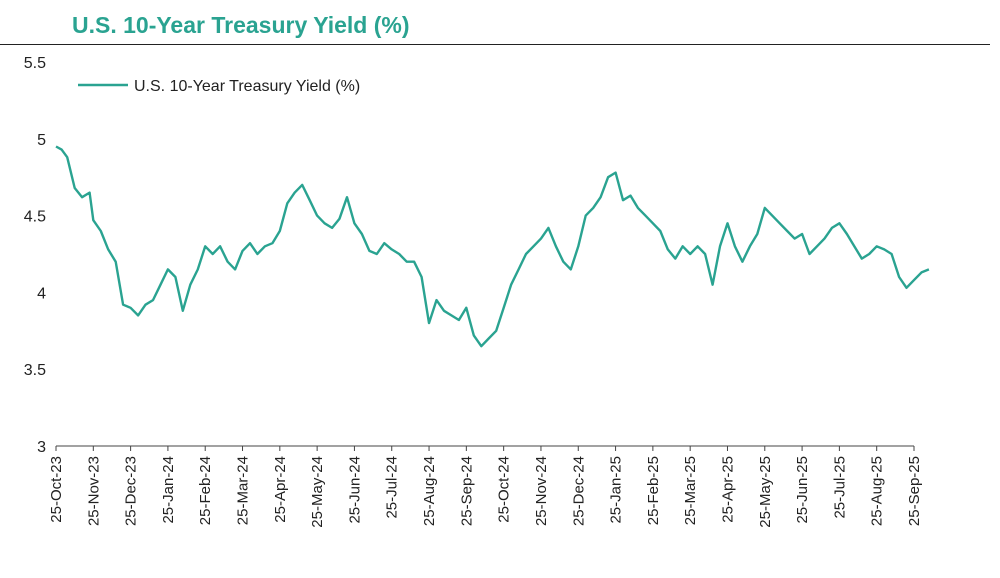  What do you see at coordinates (41, 293) in the screenshot?
I see `y-tick-label: 4` at bounding box center [41, 293].